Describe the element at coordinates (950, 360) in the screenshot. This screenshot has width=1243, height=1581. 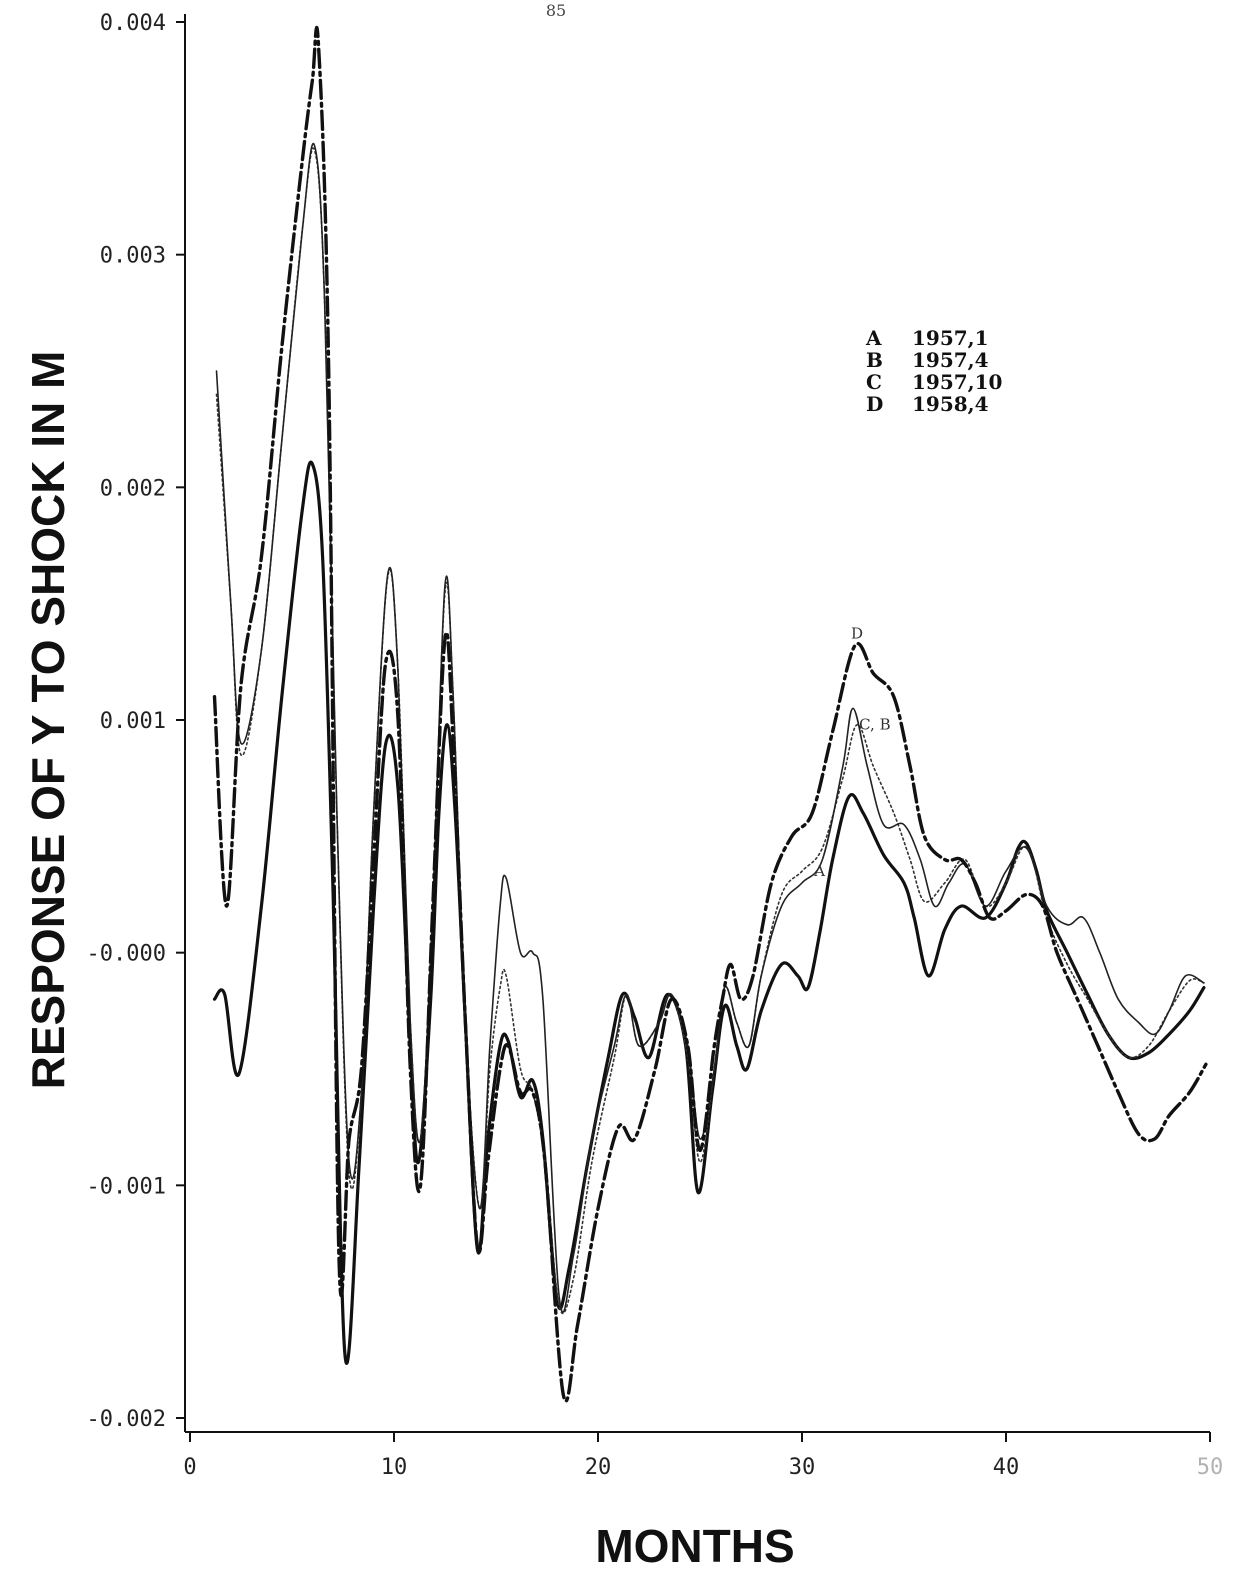
I see `legend-label-B: 1957,4` at that location.